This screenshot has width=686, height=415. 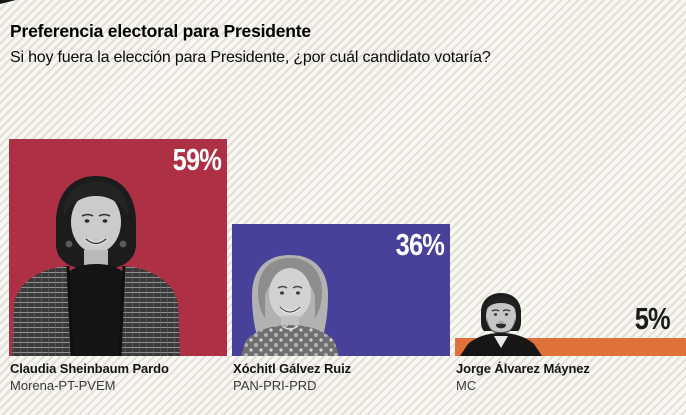 I want to click on photo-xochitl-galvez, so click(x=290, y=304).